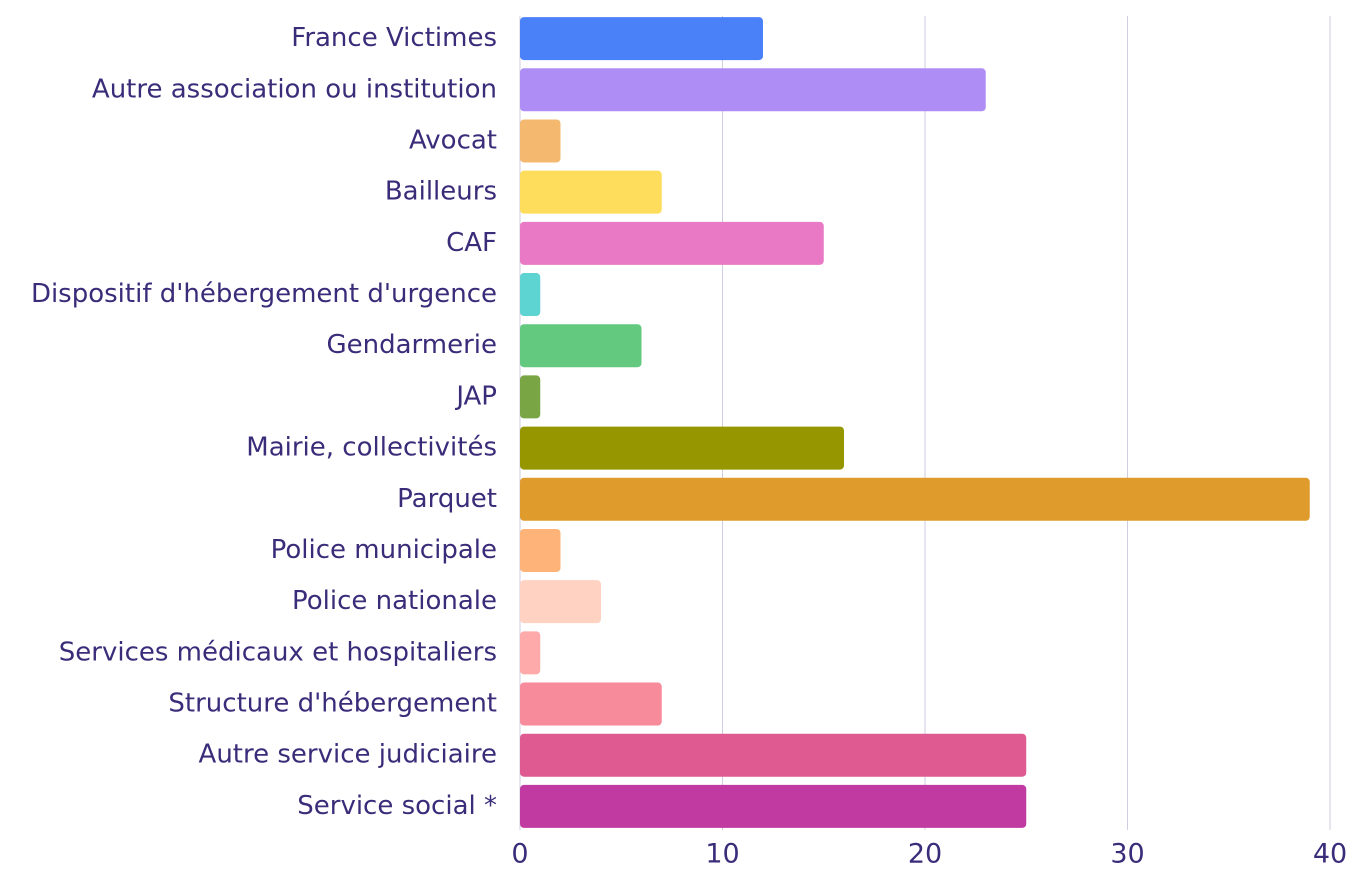  I want to click on y-tick-label: Autre association ou institution, so click(294, 89).